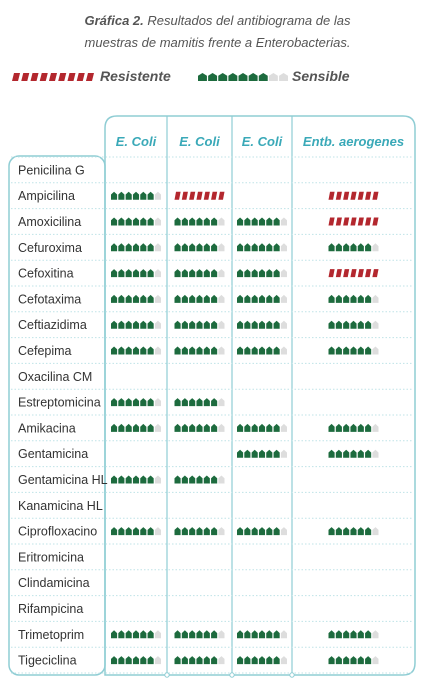  Describe the element at coordinates (50, 248) in the screenshot. I see `antibiotic-label: Cefuroxima` at that location.